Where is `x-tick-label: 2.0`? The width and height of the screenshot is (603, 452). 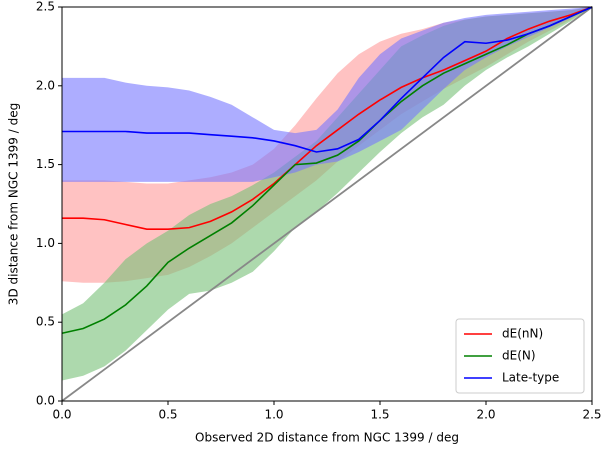 x-tick-label: 2.0 is located at coordinates (485, 415).